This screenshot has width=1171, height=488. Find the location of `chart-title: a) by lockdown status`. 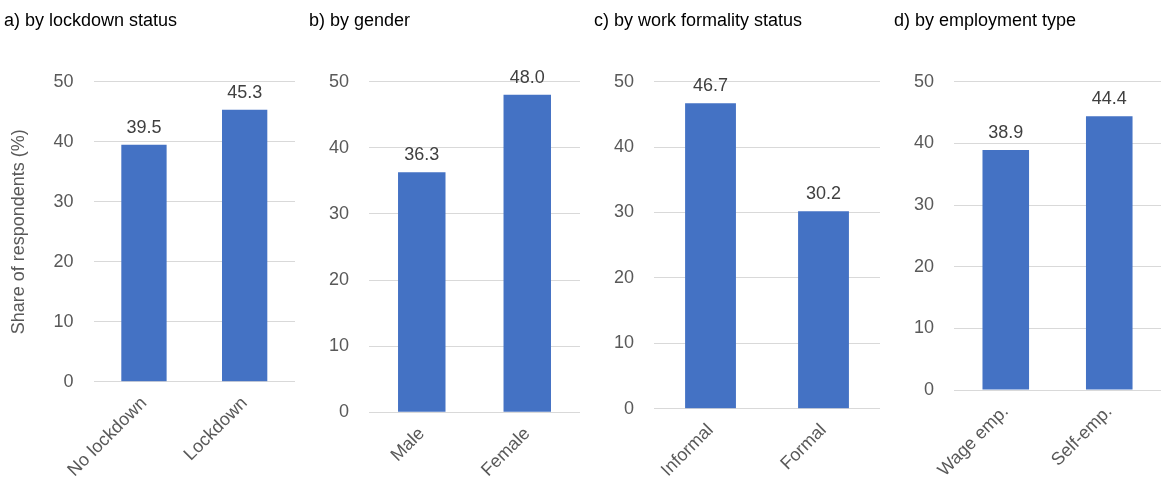

chart-title: a) by lockdown status is located at coordinates (91, 19).